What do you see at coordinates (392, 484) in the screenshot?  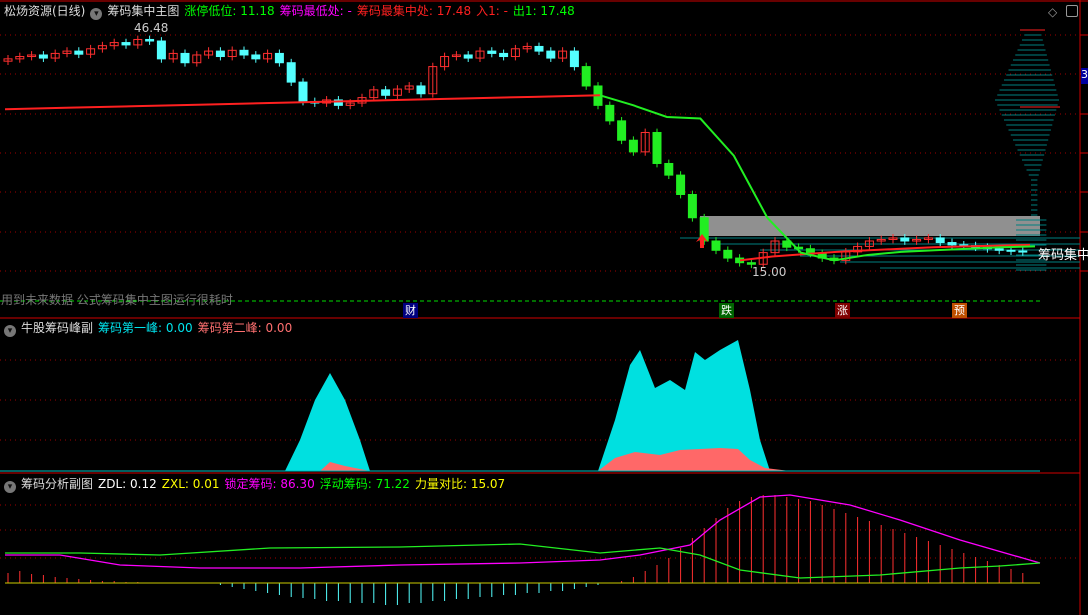 I see `field-value: 71.22` at bounding box center [392, 484].